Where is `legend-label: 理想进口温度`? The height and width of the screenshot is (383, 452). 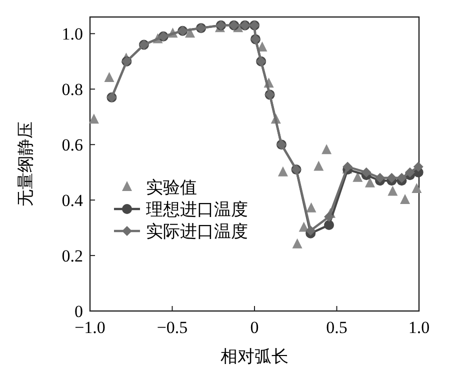
legend-label: 理想进口温度 is located at coordinates (197, 209).